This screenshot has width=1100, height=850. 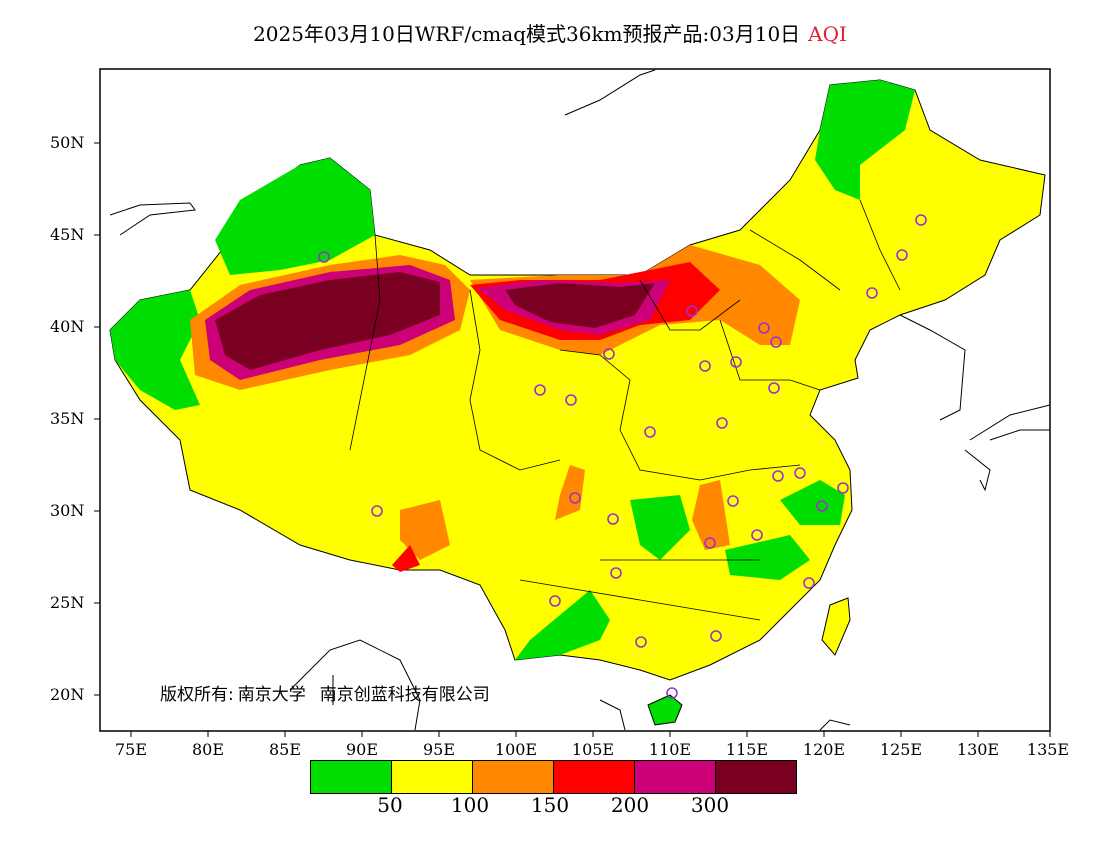 What do you see at coordinates (630, 805) in the screenshot?
I see `legend-label: 200` at bounding box center [630, 805].